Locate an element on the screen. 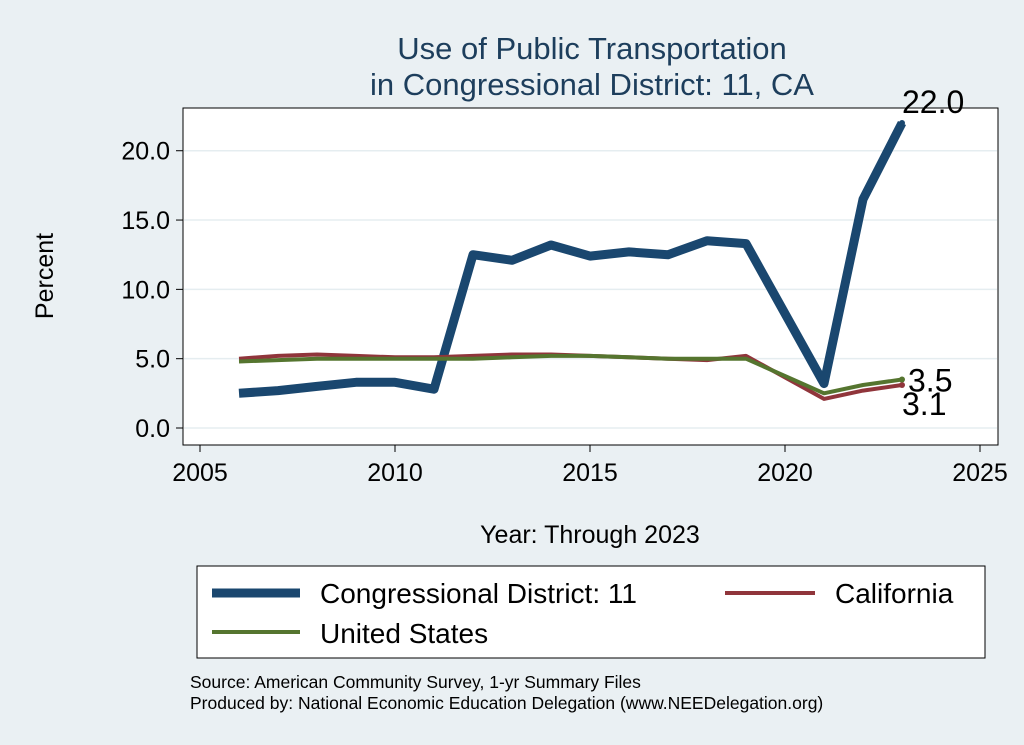 The height and width of the screenshot is (745, 1024). legend-label-united-states: United States is located at coordinates (404, 633).